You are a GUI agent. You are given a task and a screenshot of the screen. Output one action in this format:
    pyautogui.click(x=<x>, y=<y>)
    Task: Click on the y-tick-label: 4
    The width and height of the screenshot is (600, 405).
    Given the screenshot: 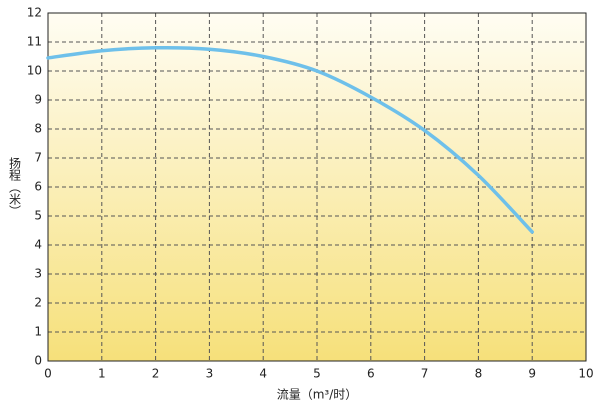 What is the action you would take?
    pyautogui.click(x=38, y=245)
    